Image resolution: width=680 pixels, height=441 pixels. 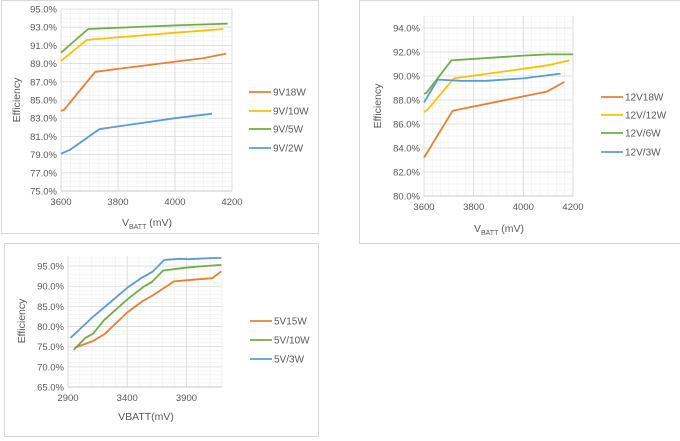 I want to click on legend-label: 9V/2W, so click(x=288, y=149).